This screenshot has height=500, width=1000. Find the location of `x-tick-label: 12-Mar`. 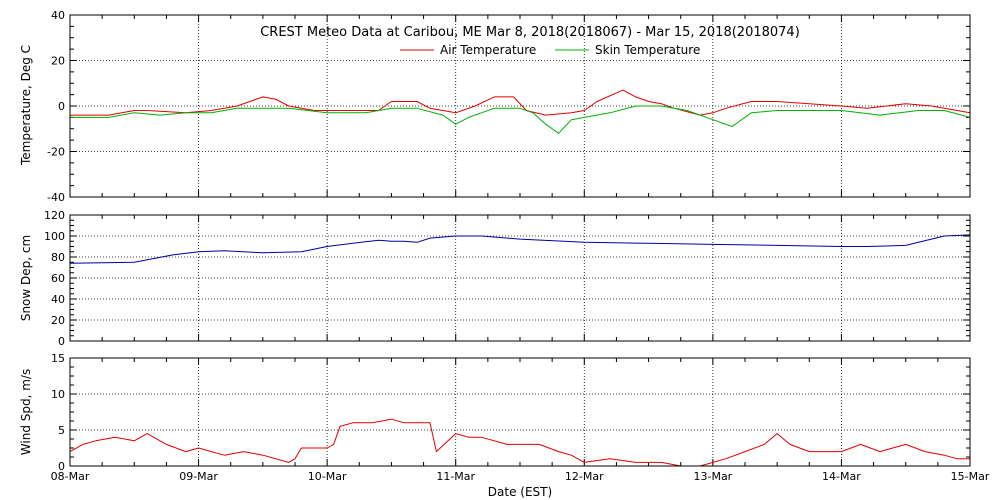

x-tick-label: 12-Mar is located at coordinates (584, 476).